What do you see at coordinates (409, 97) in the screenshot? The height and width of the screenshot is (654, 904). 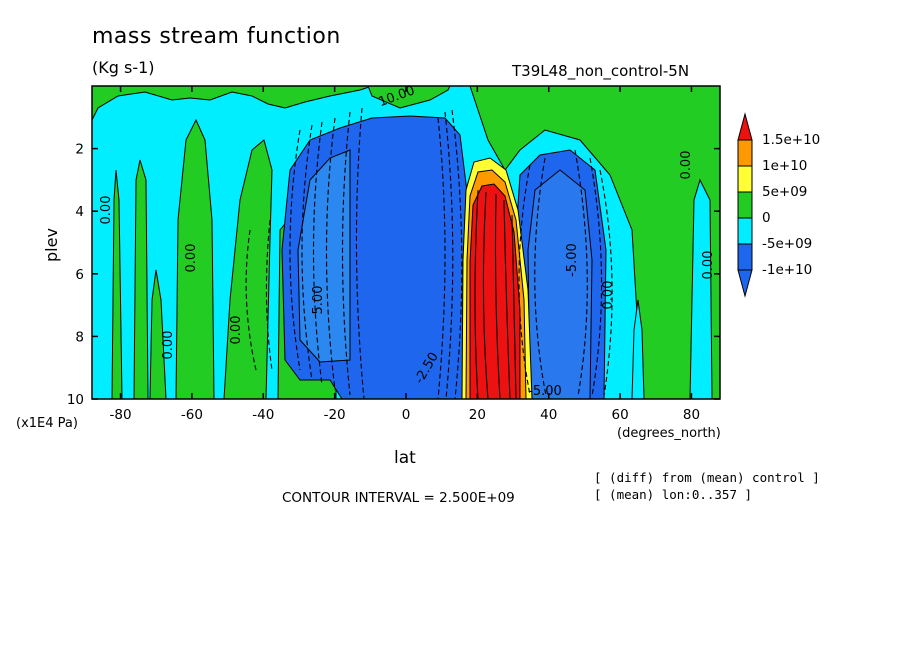 I see `field-green-top-center` at bounding box center [409, 97].